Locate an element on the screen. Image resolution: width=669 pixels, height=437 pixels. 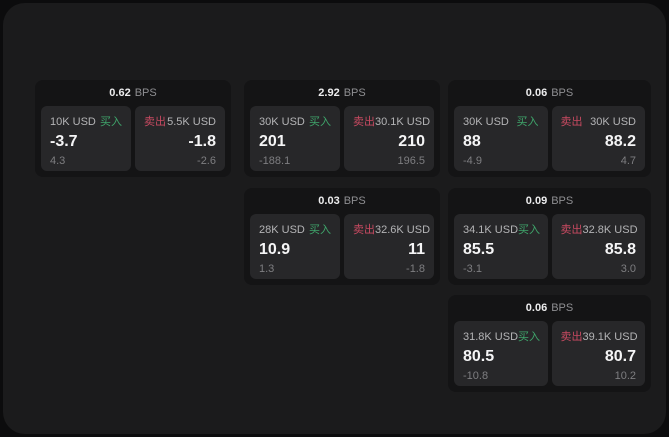
sell-delta: -1.8 is located at coordinates (415, 269).